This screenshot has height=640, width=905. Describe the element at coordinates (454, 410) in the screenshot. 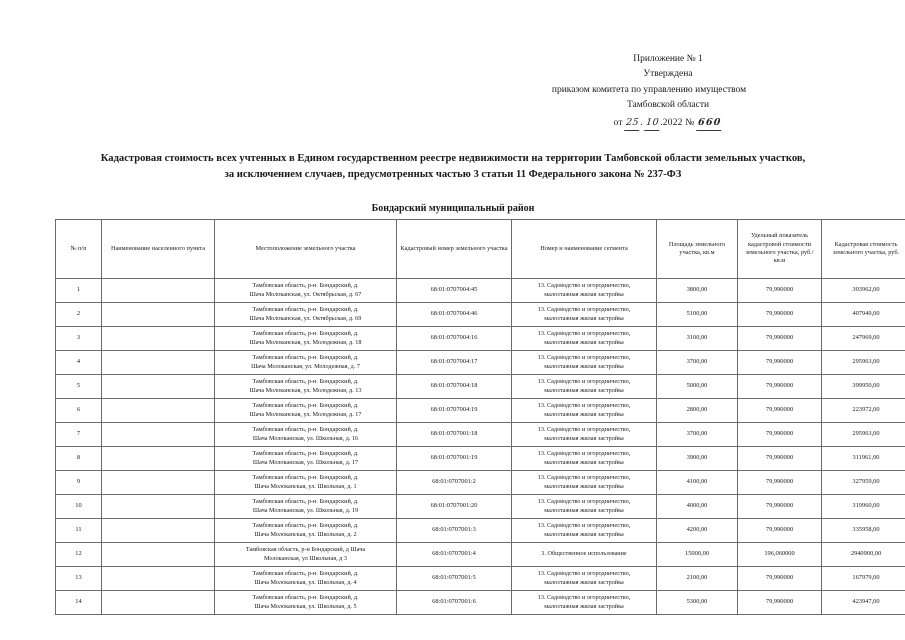

I see `cell-cadastral-number: 68:01:0707004:19` at that location.